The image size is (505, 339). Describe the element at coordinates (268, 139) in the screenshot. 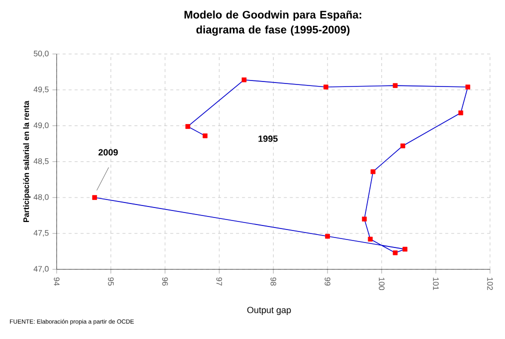

I see `annotation: 1995` at that location.